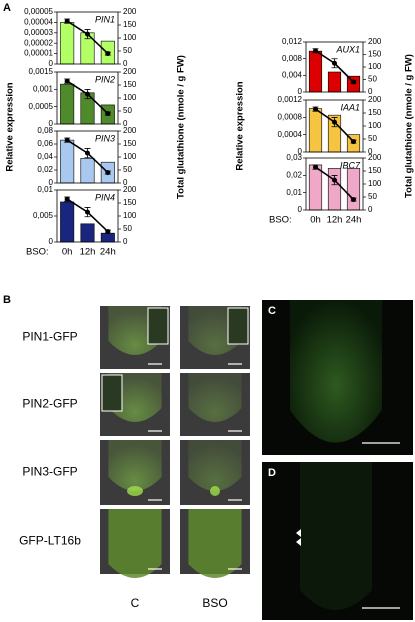 This screenshot has width=415, height=622. I want to click on y-tick-label: 0,0008, so click(290, 116).